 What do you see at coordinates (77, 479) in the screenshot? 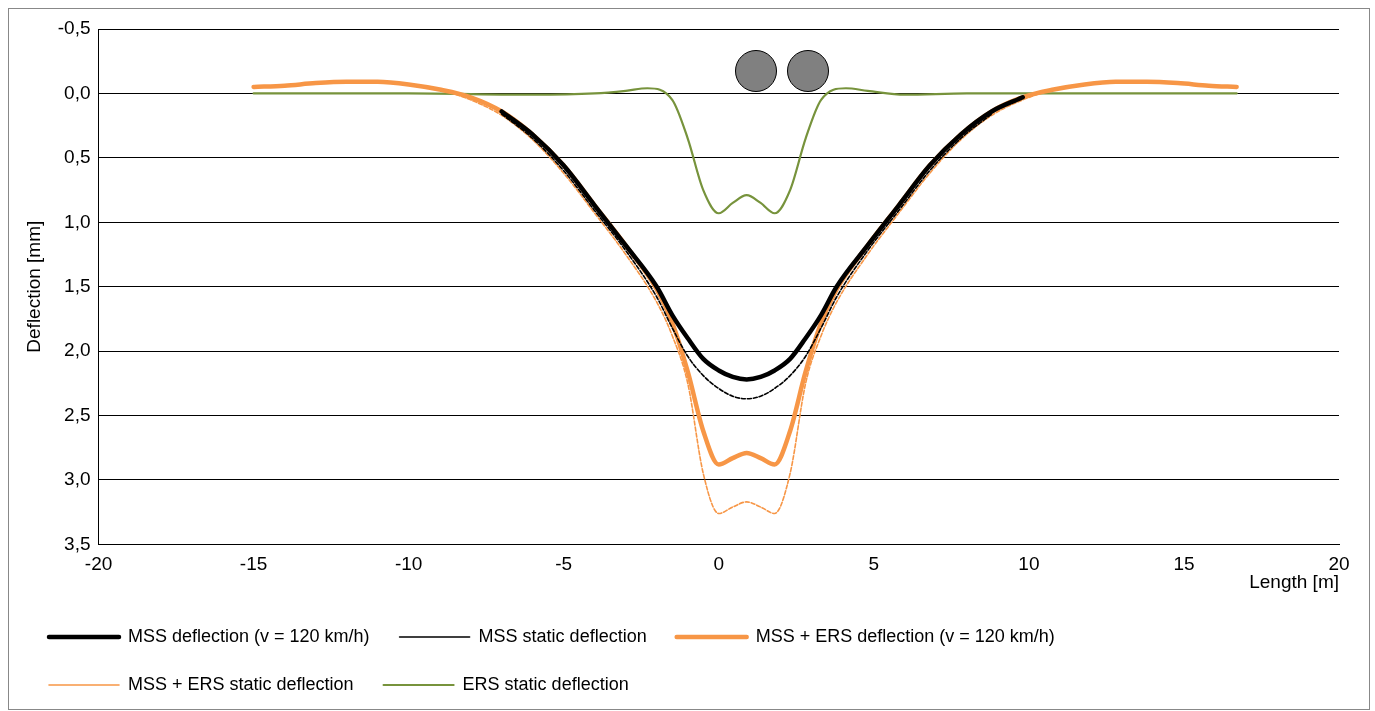
I see `y-tick-label: 3,0` at bounding box center [77, 479].